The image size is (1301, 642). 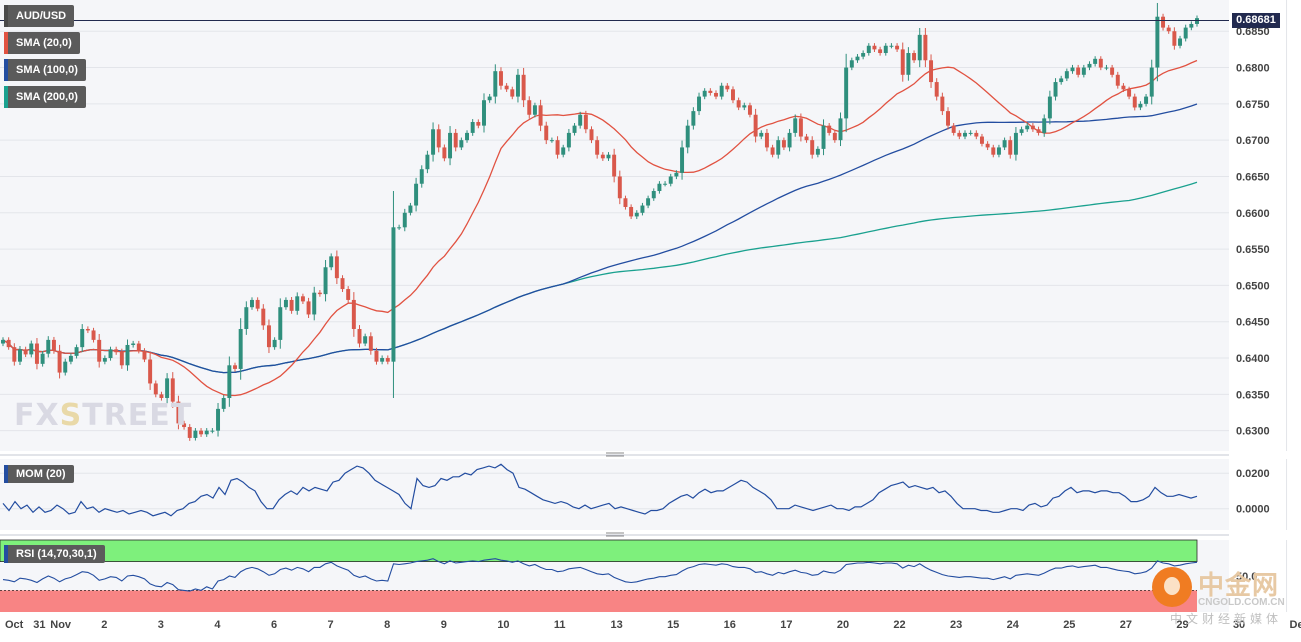 I want to click on mom-panel-background, so click(x=614, y=494).